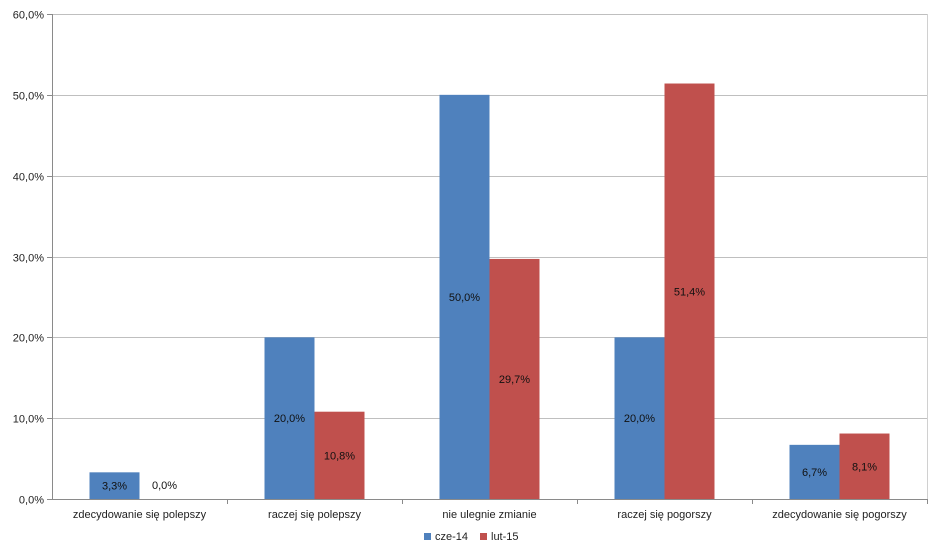 Image resolution: width=938 pixels, height=553 pixels. I want to click on data-label: 50,0%, so click(464, 298).